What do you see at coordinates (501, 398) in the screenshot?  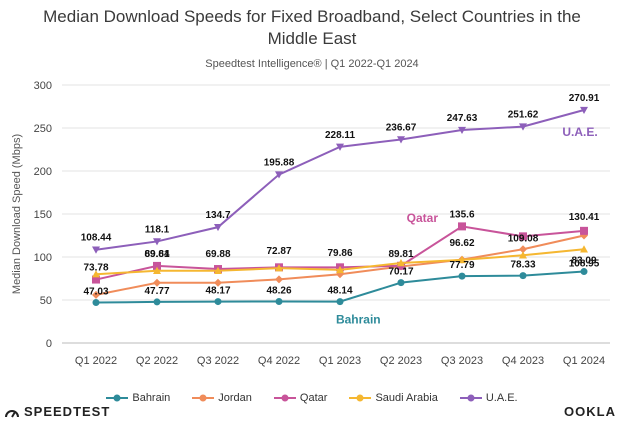 I see `legend-label: U.A.E.` at bounding box center [501, 398].